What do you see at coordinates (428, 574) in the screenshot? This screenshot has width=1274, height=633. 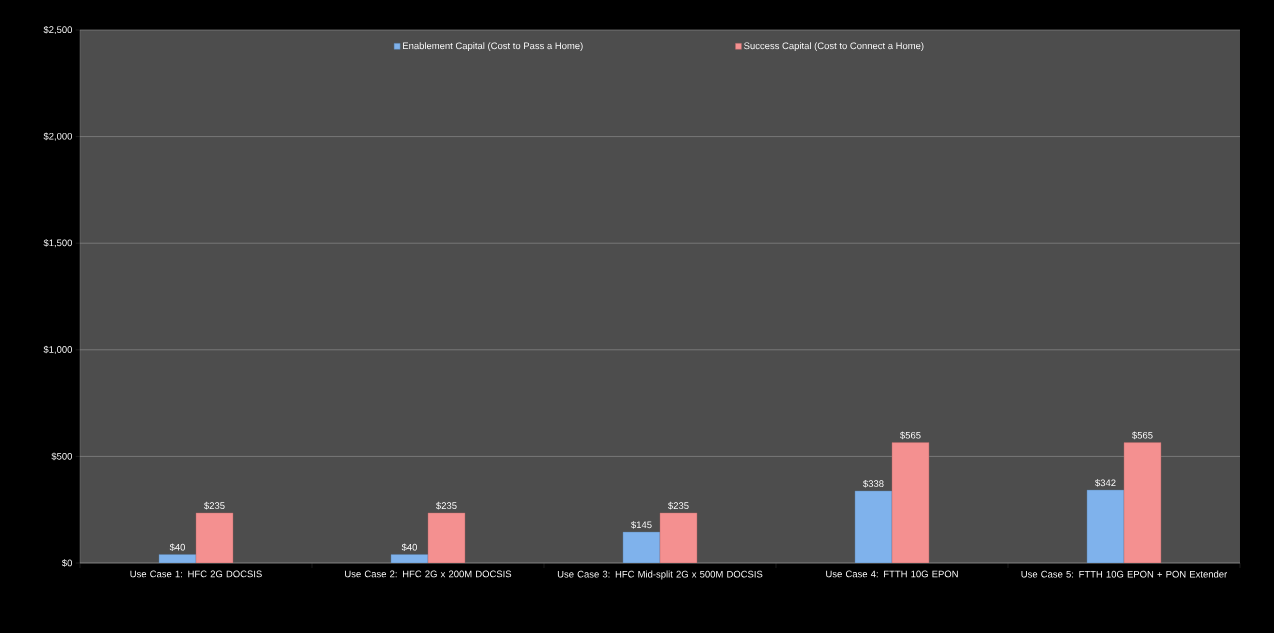 I see `x-tick-label: Use Case 2: HFC 2G x 200M DOCSIS` at bounding box center [428, 574].